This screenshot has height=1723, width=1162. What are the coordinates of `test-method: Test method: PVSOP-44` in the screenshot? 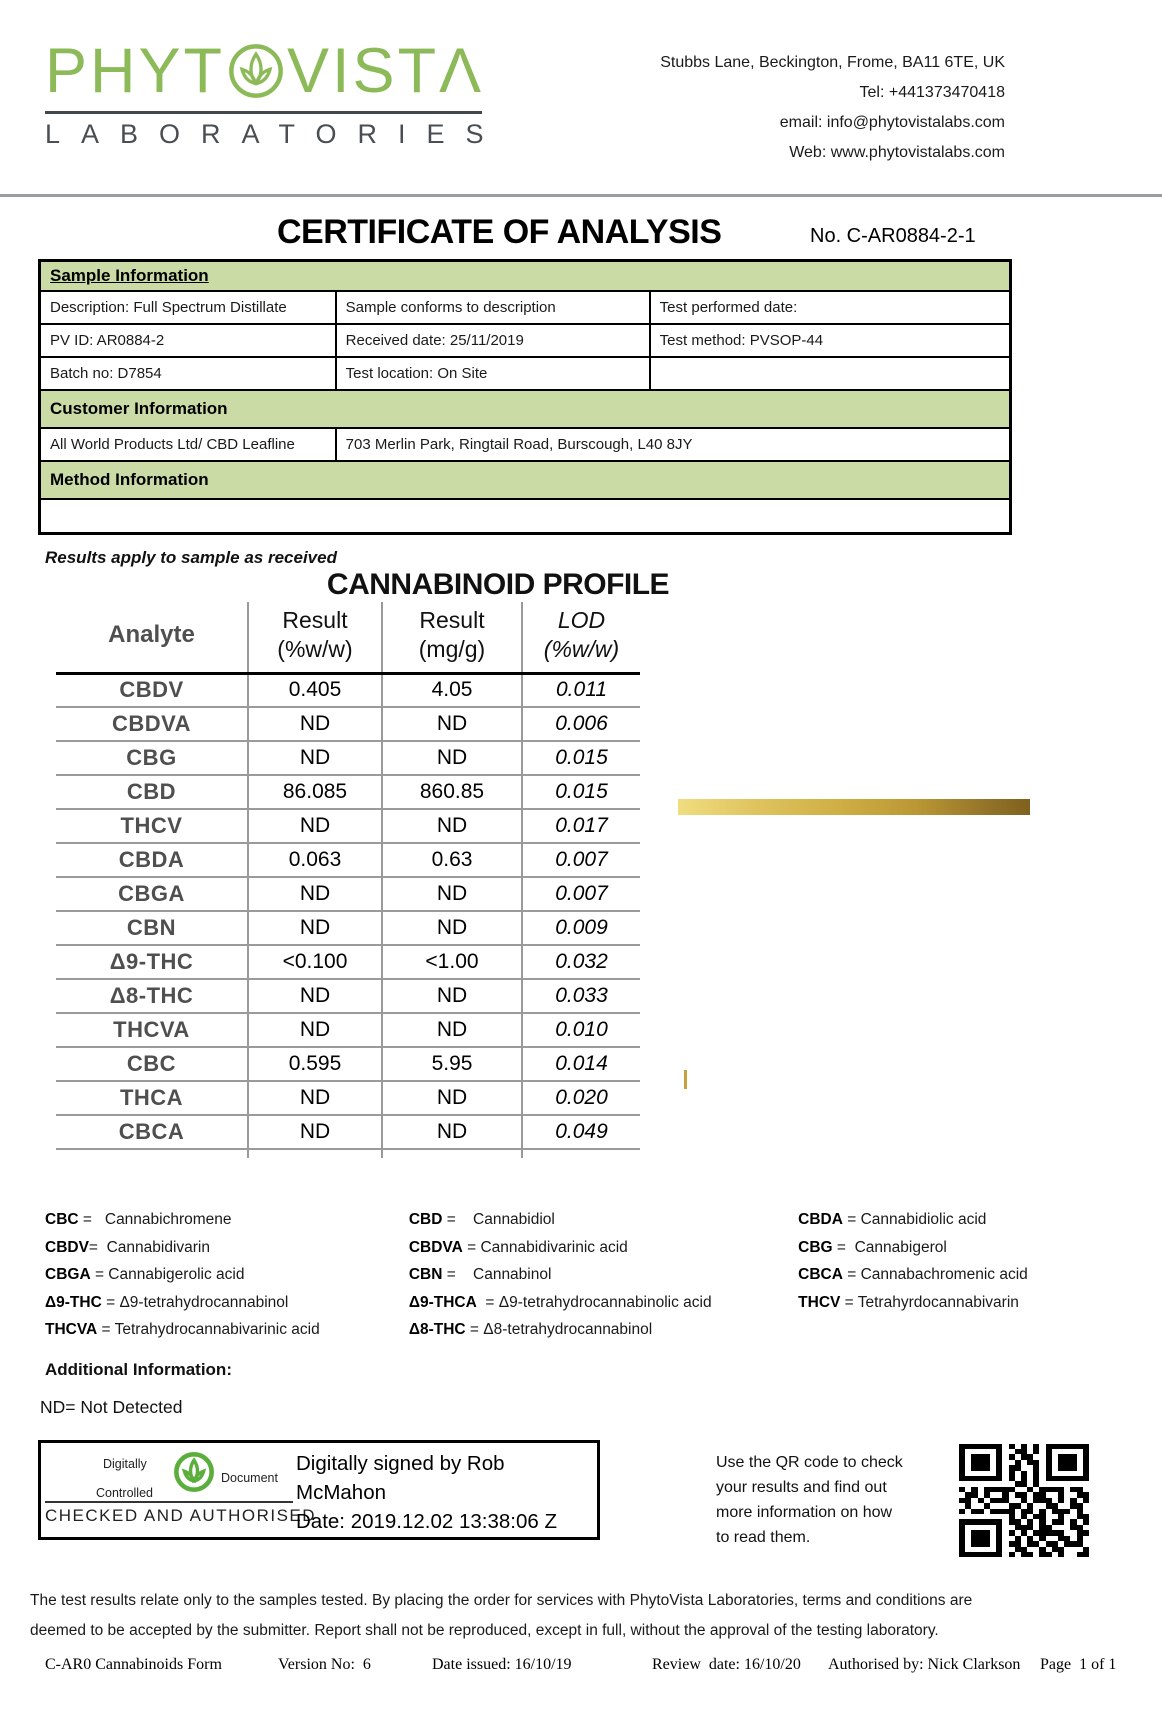 It's located at (830, 340).